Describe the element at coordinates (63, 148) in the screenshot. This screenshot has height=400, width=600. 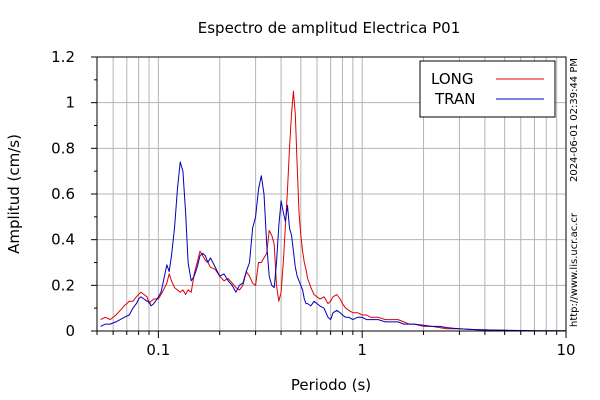
I see `y-tick-label: 0.8` at that location.